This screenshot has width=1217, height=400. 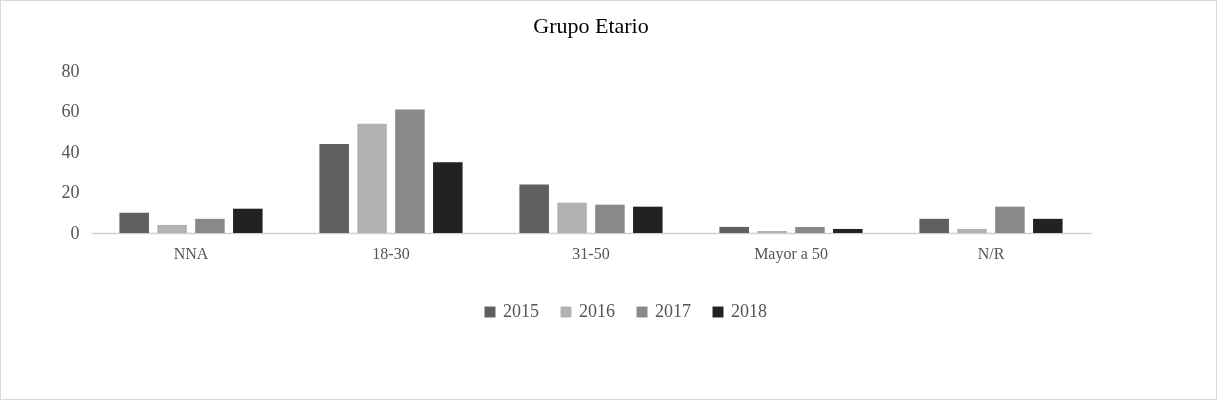 What do you see at coordinates (391, 253) in the screenshot?
I see `x-tick-label: 18-30` at bounding box center [391, 253].